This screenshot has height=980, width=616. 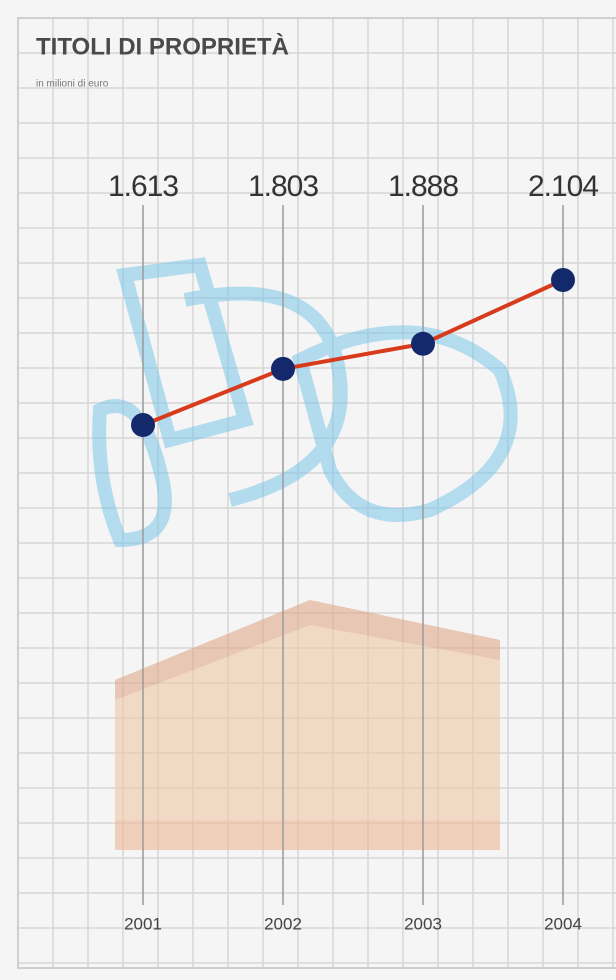 I want to click on x-tick-label: 2003, so click(x=423, y=923).